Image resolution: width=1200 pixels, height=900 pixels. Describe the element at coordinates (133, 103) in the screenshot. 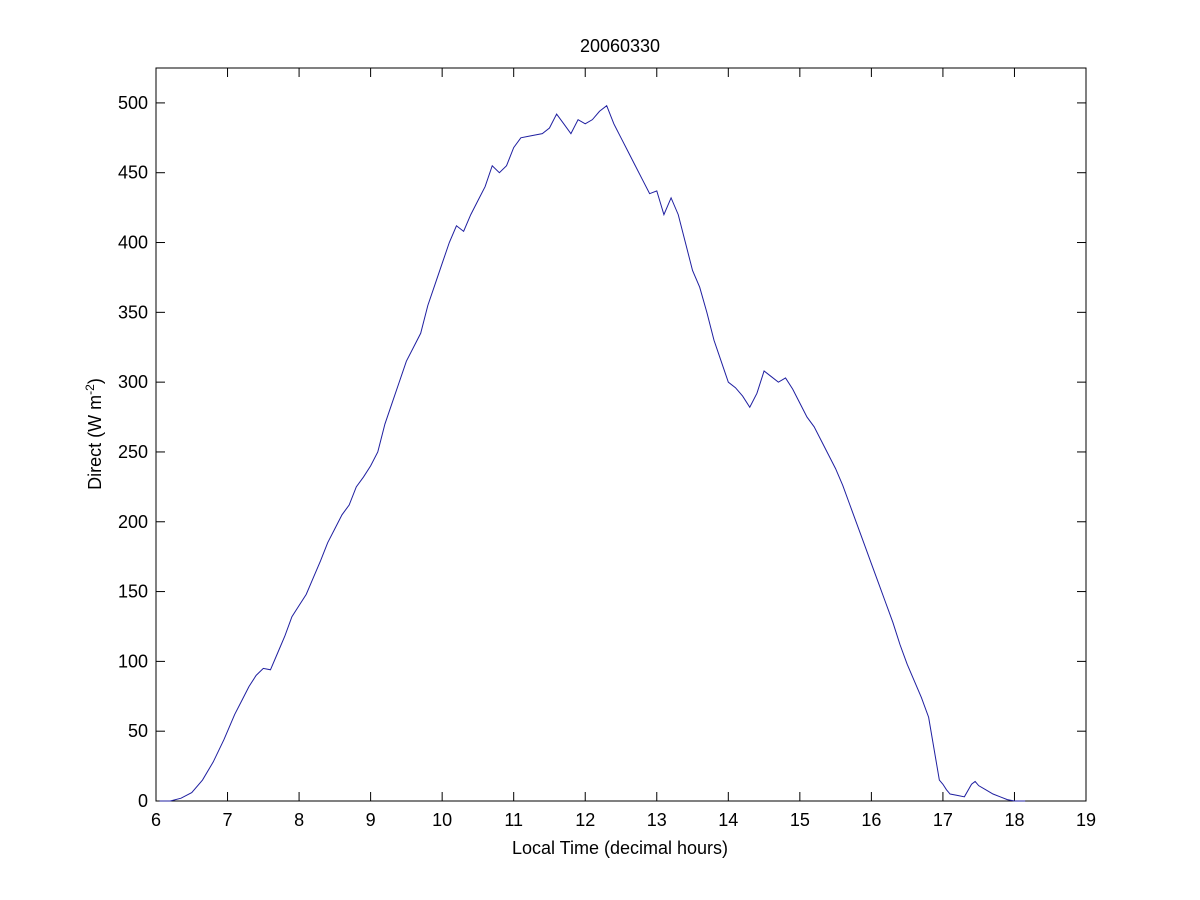

I see `y-tick-label: 500` at that location.